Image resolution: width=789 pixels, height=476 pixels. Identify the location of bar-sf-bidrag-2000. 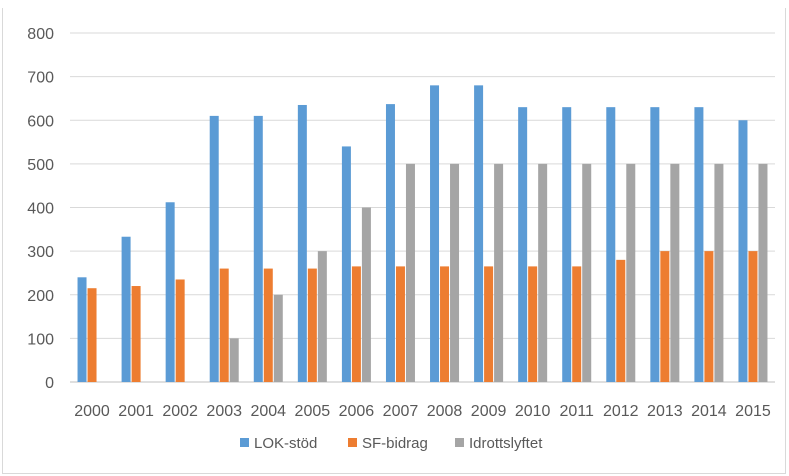
(92, 335).